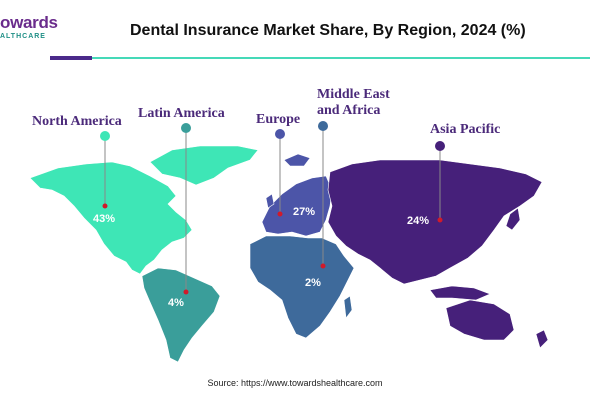 The image size is (590, 410). What do you see at coordinates (460, 293) in the screenshot?
I see `indonesia-shape` at bounding box center [460, 293].